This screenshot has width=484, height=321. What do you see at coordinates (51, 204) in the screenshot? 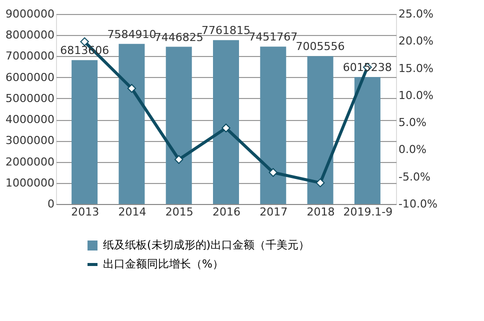
I see `y-tick-label: 0` at bounding box center [51, 204].